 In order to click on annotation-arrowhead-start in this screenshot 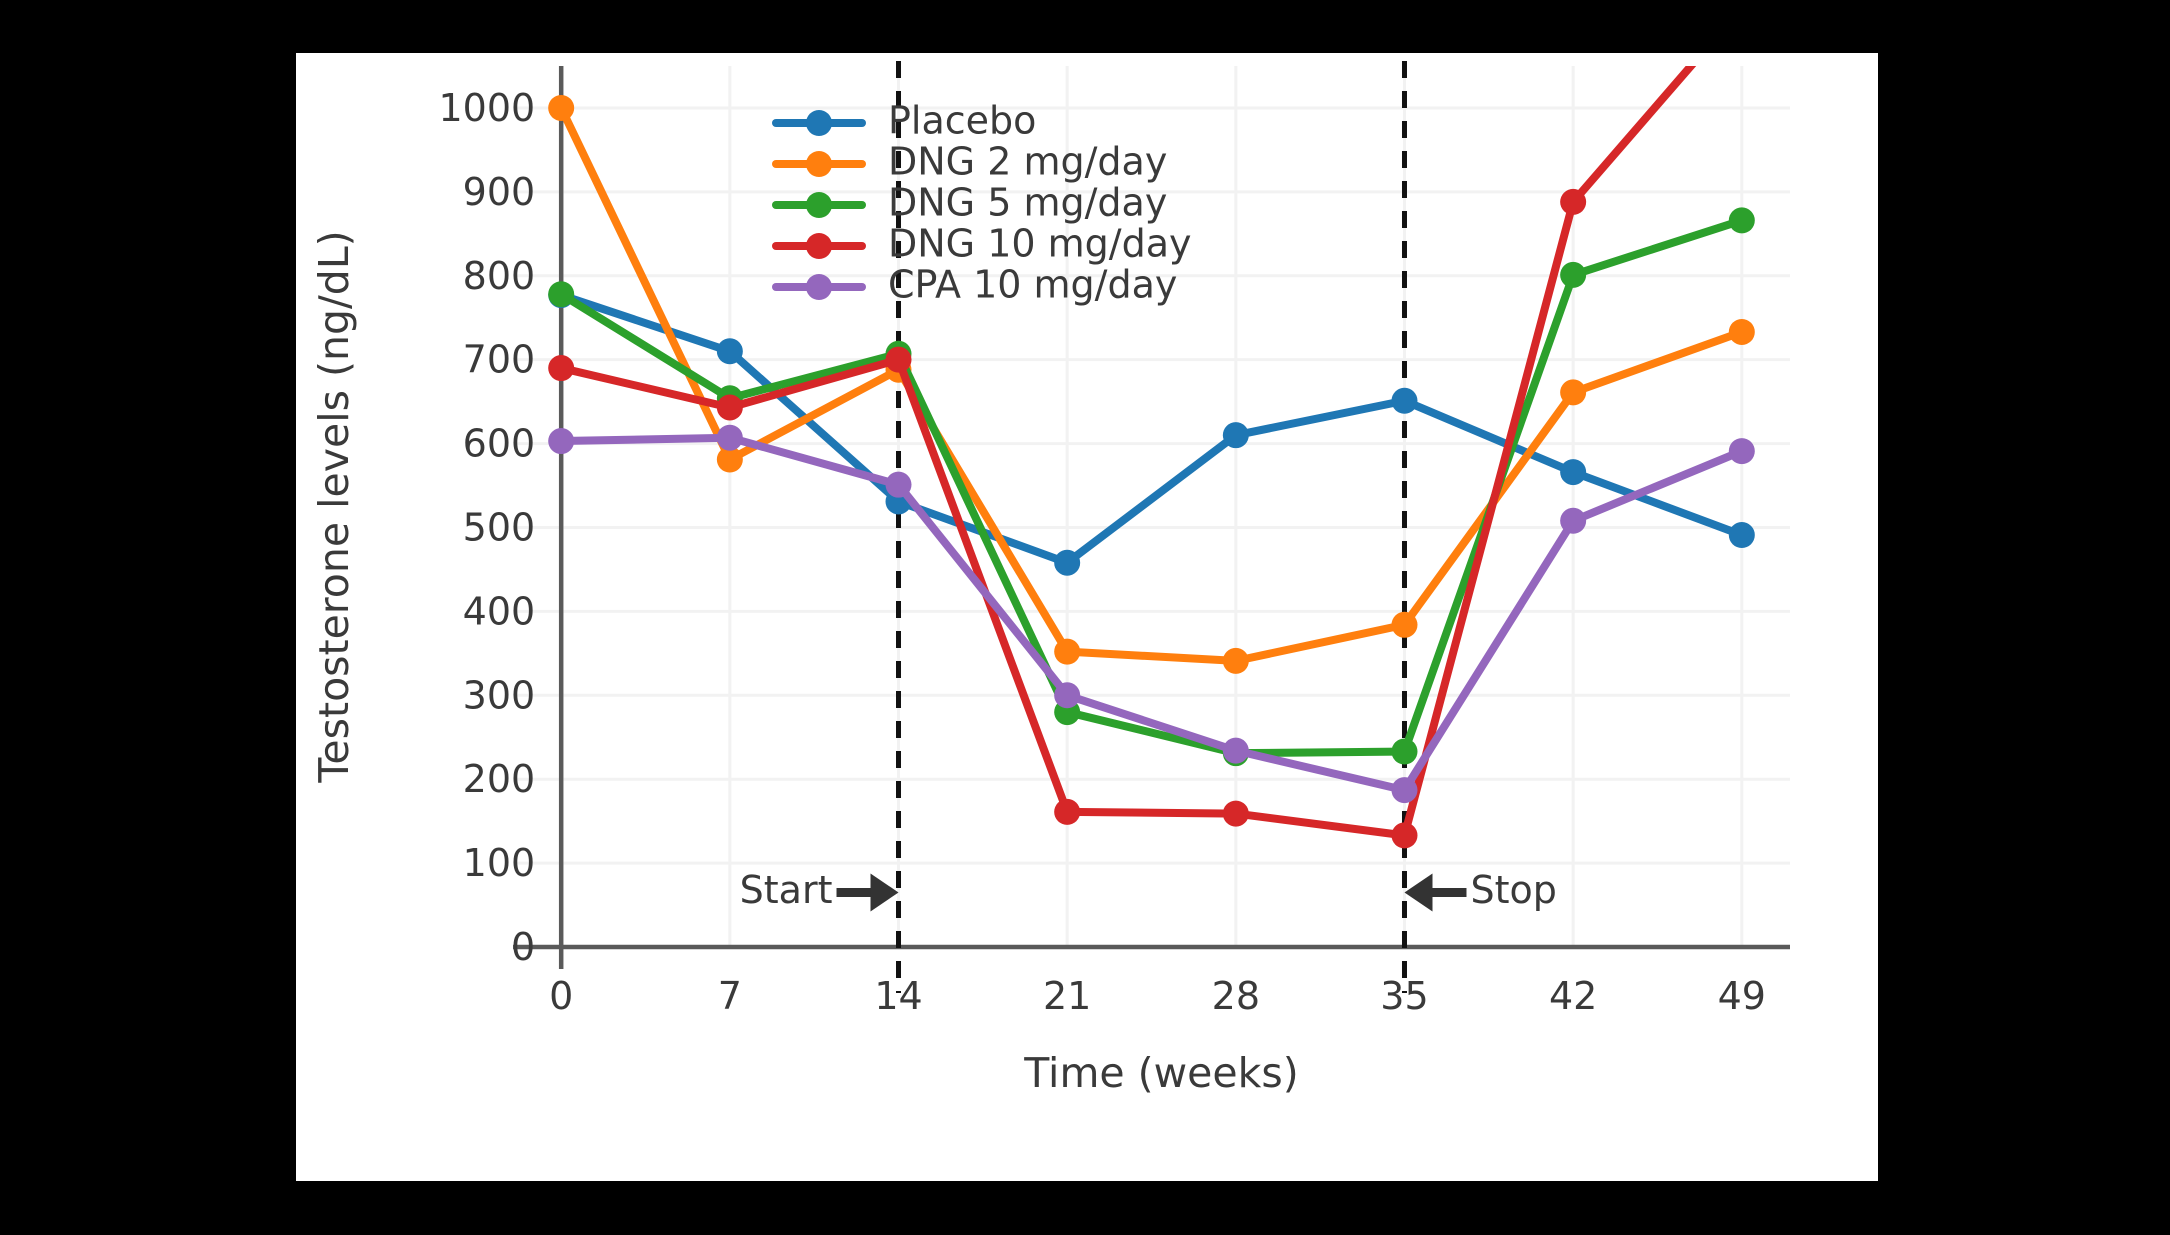, I will do `click(884, 892)`.